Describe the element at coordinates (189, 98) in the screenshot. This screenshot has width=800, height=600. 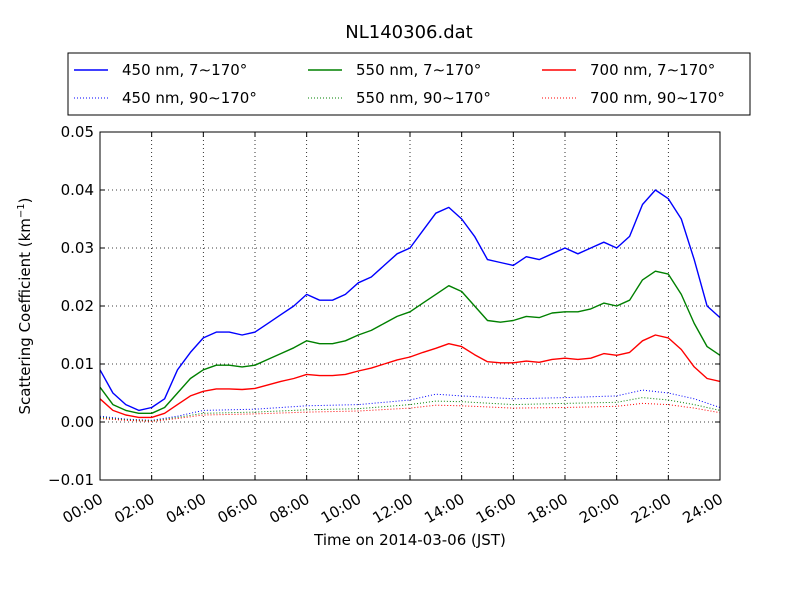
I see `legend-label-2: 450 nm, 90∼170°` at that location.